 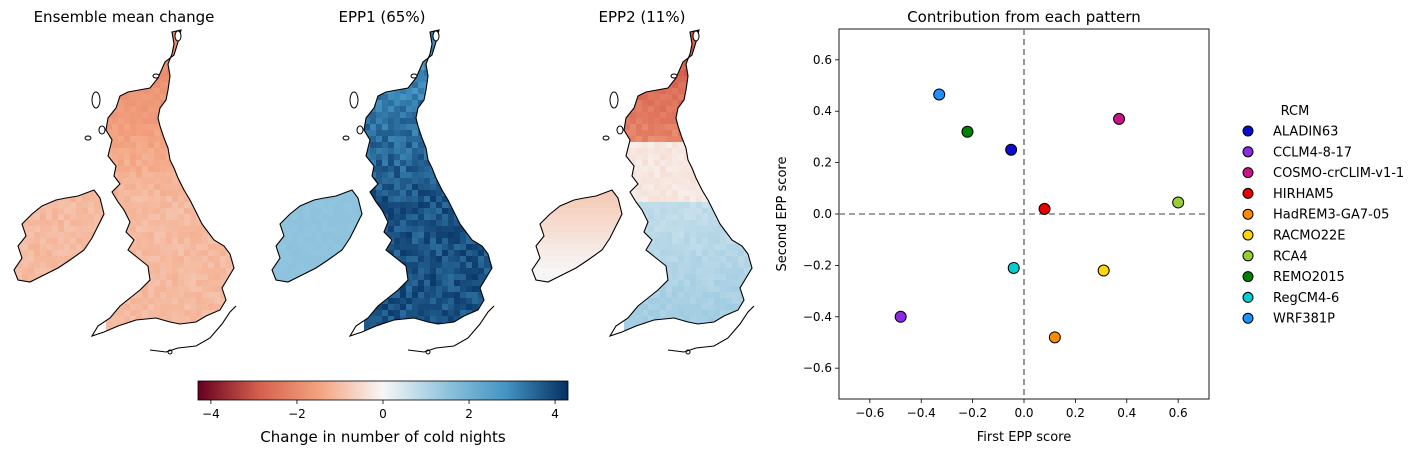 I want to click on point-wrf381p, so click(x=939, y=94).